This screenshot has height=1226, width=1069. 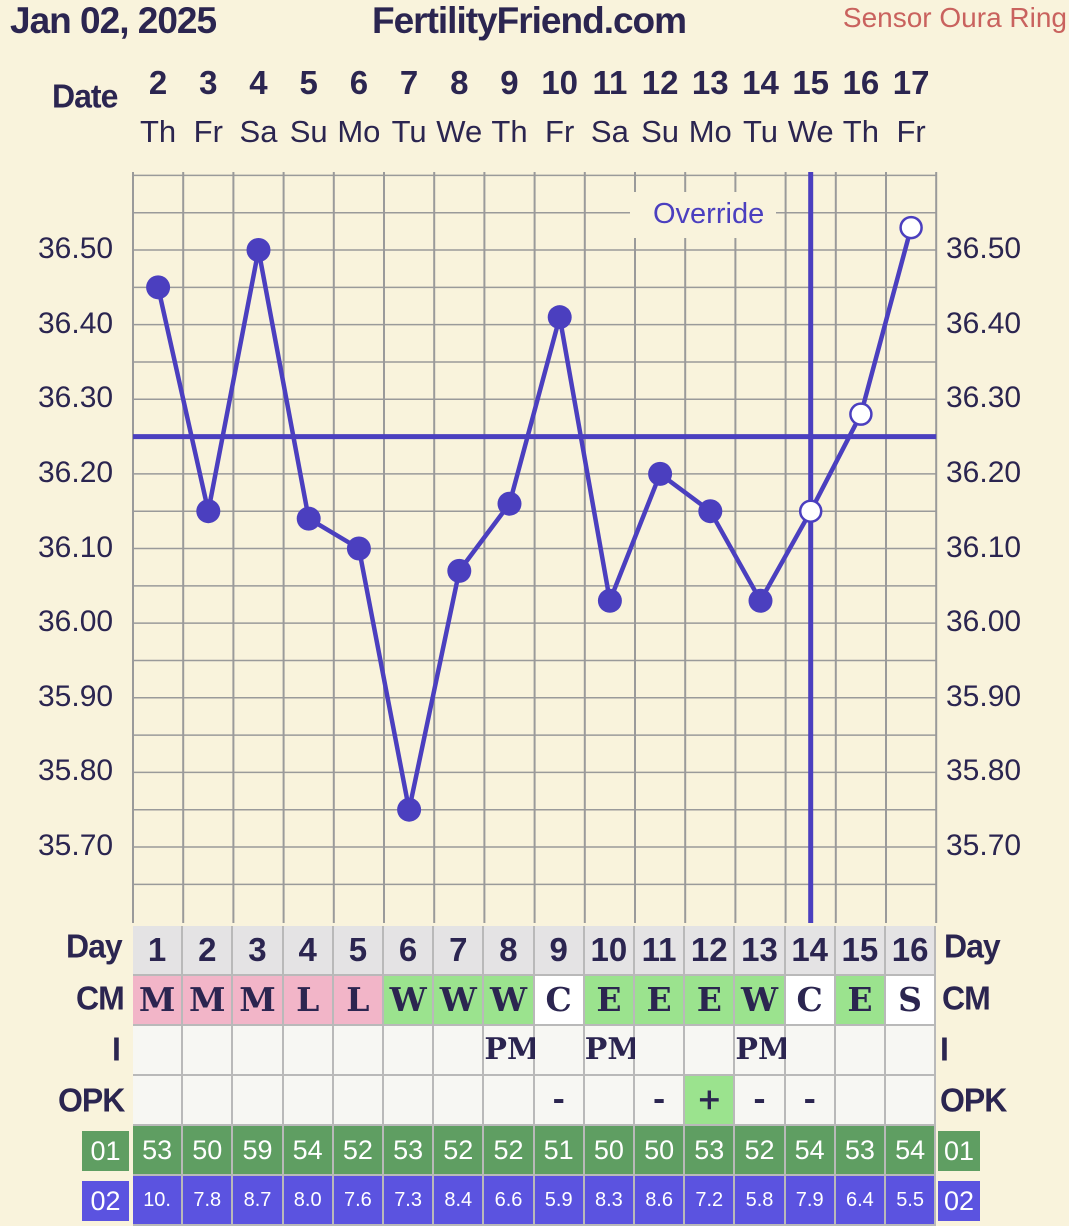 What do you see at coordinates (459, 82) in the screenshot?
I see `date-number: 8` at bounding box center [459, 82].